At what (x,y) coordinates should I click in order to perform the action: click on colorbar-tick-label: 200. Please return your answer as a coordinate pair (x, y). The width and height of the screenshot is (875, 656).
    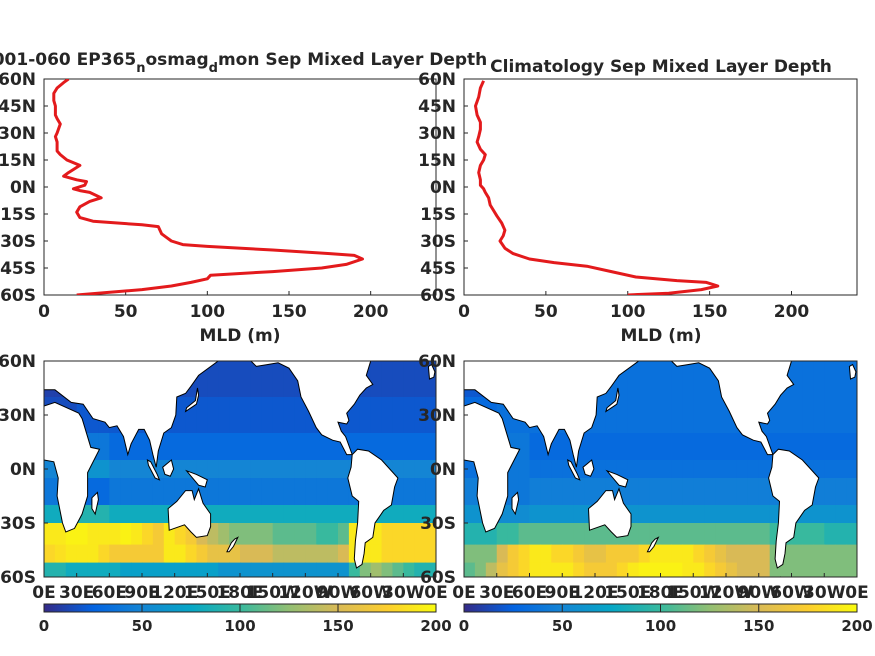
    Looking at the image, I should click on (856, 626).